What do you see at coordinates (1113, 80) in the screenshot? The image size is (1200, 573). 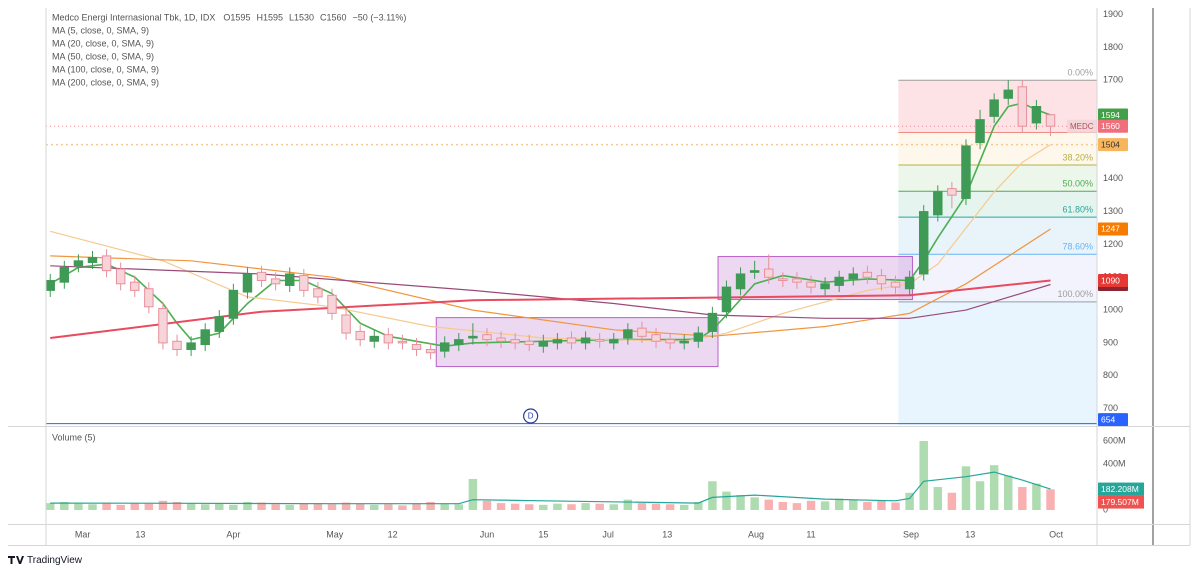 I see `y-tick-label: 1700` at bounding box center [1113, 80].